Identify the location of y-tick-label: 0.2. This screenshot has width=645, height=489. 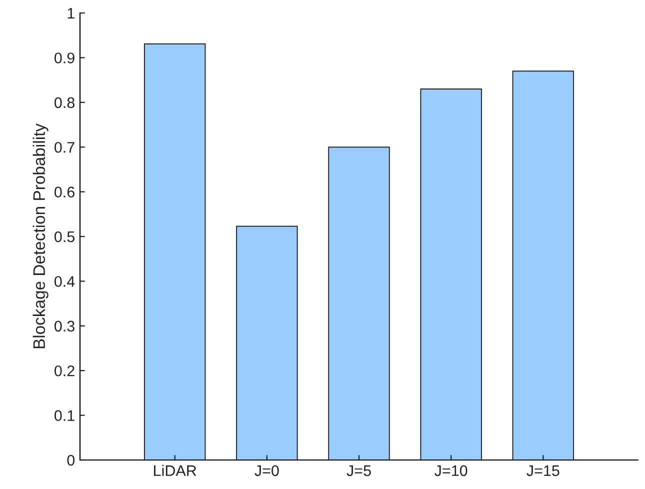
(64, 370).